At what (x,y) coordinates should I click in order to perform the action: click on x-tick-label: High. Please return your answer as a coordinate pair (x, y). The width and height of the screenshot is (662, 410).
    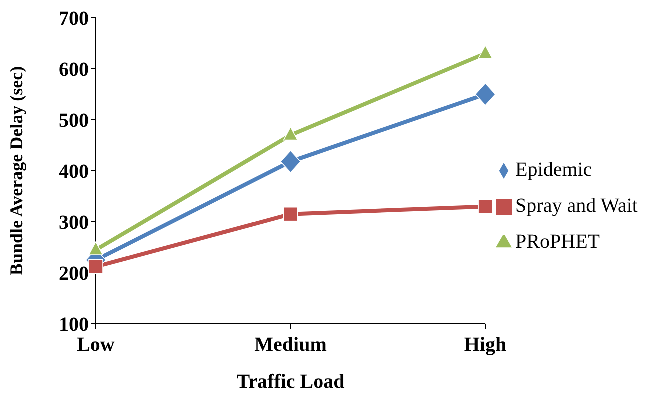
    Looking at the image, I should click on (485, 345).